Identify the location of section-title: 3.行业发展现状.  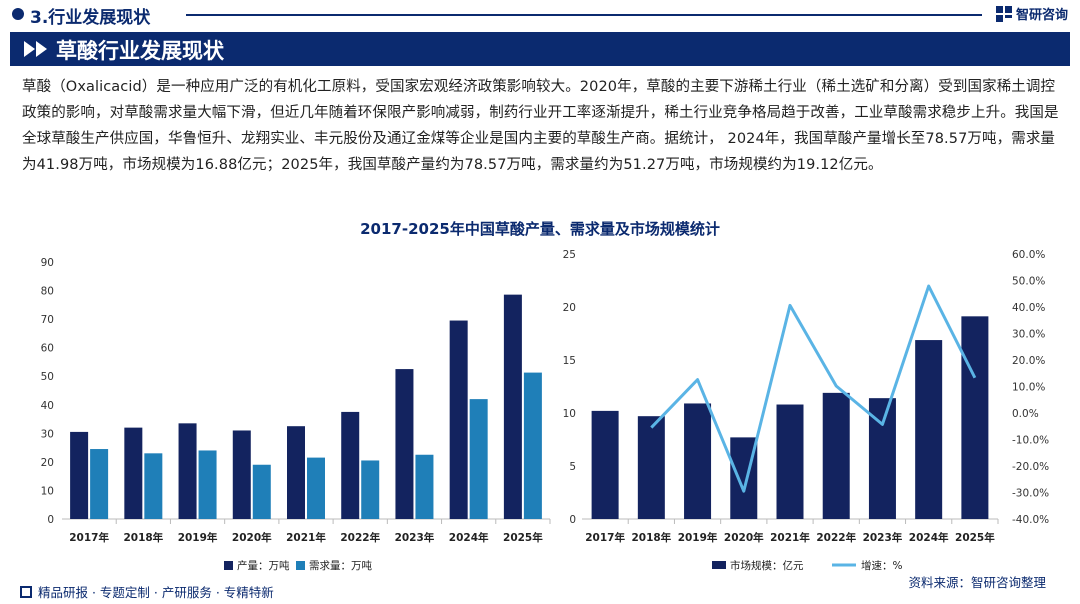
(90, 18).